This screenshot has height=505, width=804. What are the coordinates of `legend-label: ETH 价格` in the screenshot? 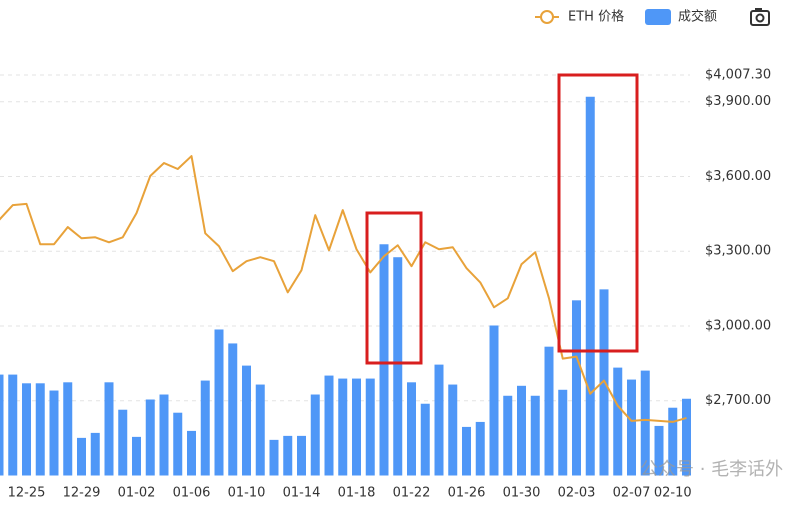 It's located at (596, 17).